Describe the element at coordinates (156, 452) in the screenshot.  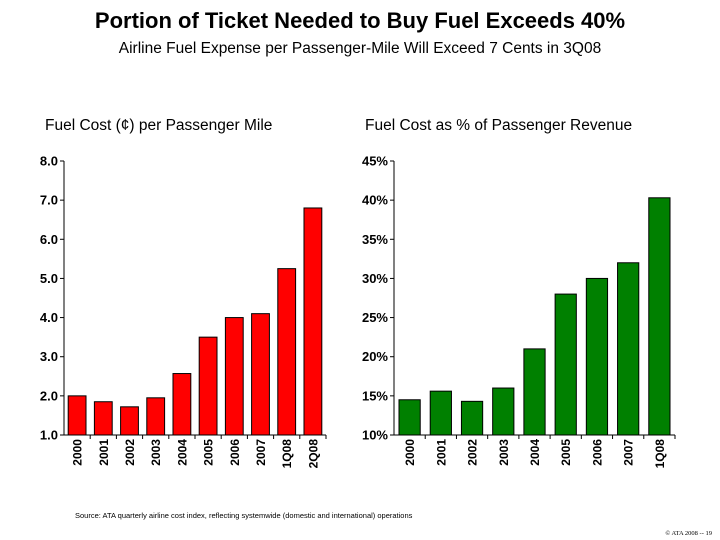
I see `left-category-label: 2003` at that location.